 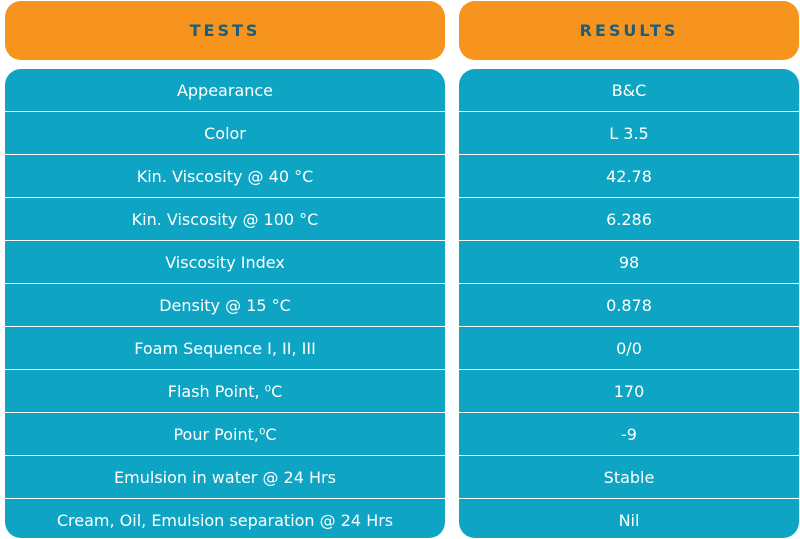 What do you see at coordinates (225, 176) in the screenshot?
I see `test-cell-kin-viscosity-40: Kin. Viscosity @ 40 °C` at bounding box center [225, 176].